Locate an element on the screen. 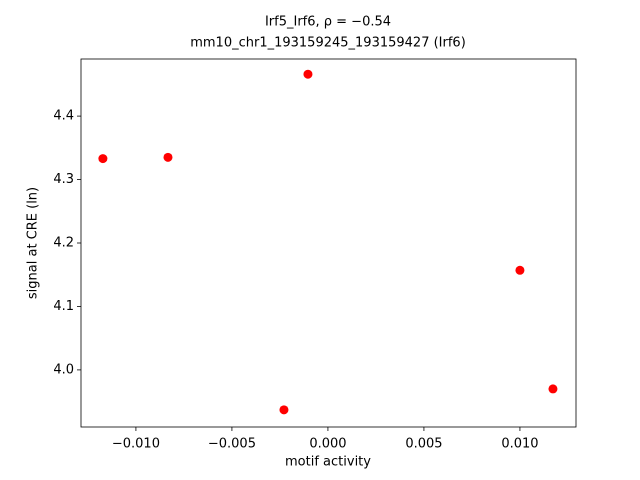 This screenshot has width=640, height=480. y-tick-label: 4.1 is located at coordinates (63, 306).